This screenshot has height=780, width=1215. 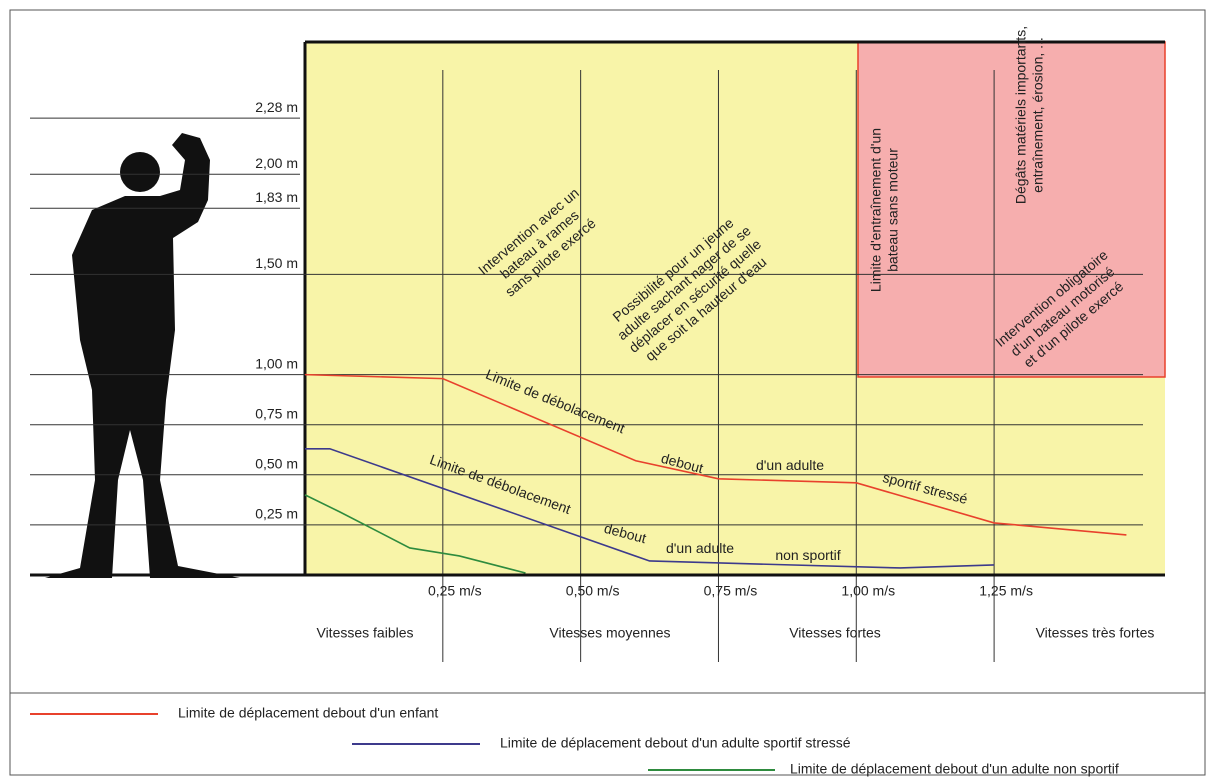 I want to click on x-tick-label: 1,25 m/s, so click(x=1006, y=591).